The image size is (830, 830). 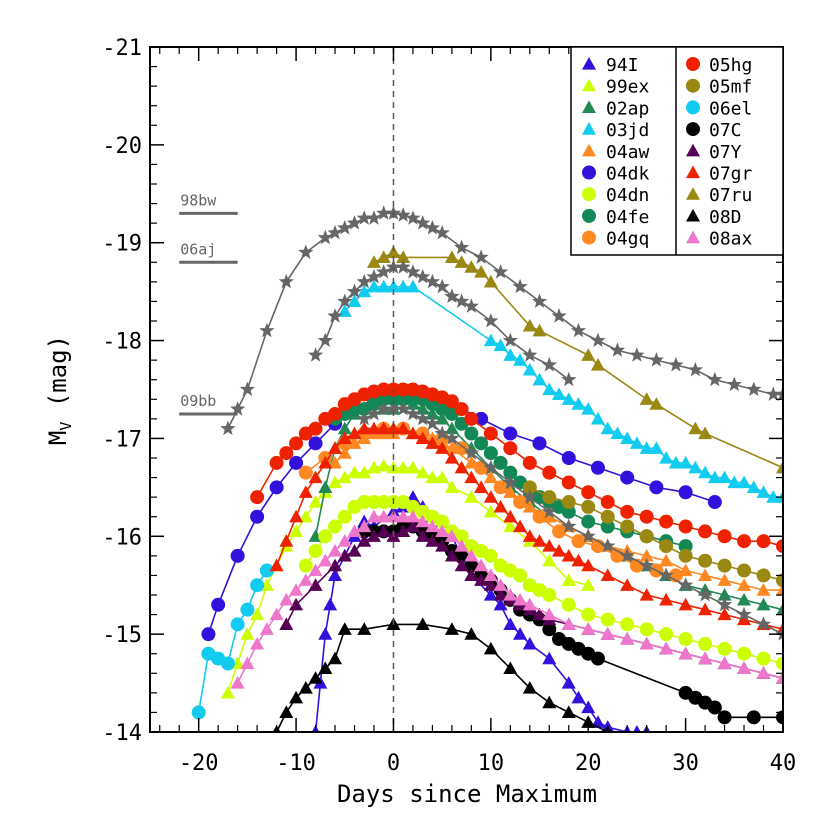 I want to click on legend-marker-06el, so click(x=693, y=107).